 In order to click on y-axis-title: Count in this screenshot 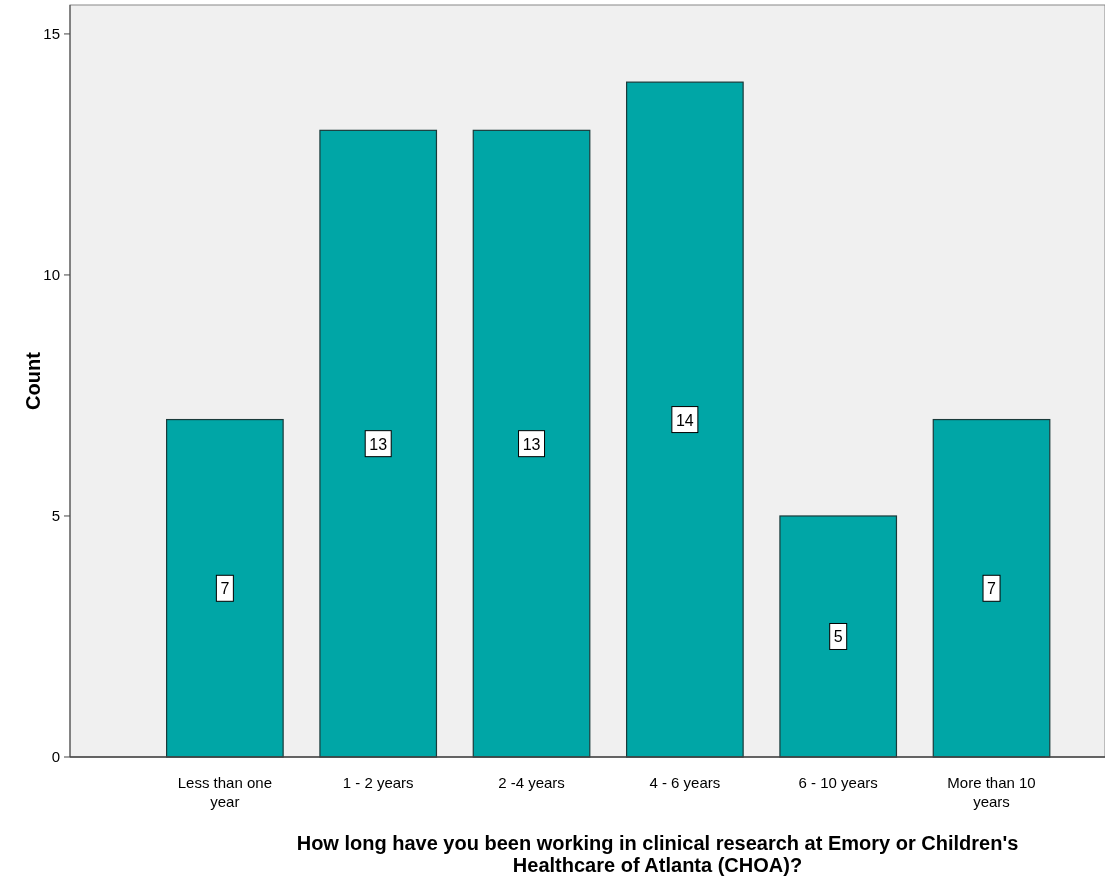, I will do `click(33, 380)`.